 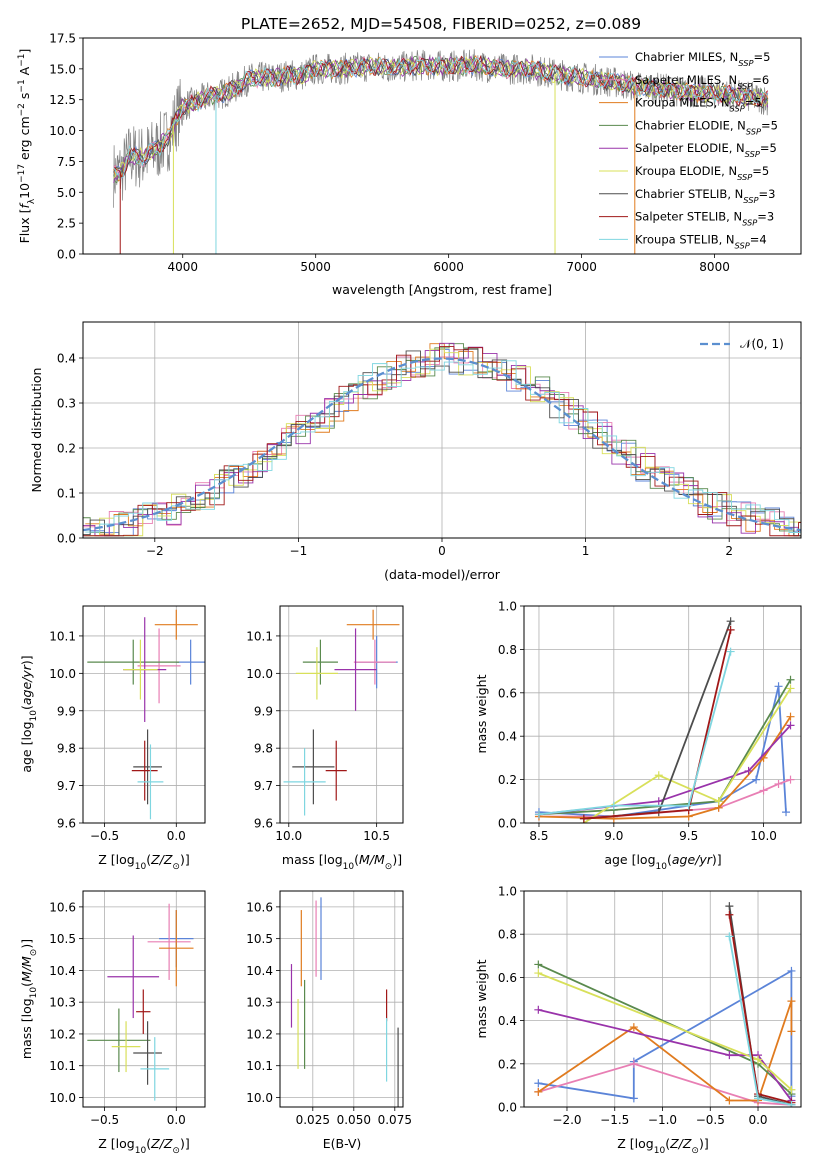 What do you see at coordinates (442, 574) in the screenshot?
I see `x-axis-label: (data-model)/error` at bounding box center [442, 574].